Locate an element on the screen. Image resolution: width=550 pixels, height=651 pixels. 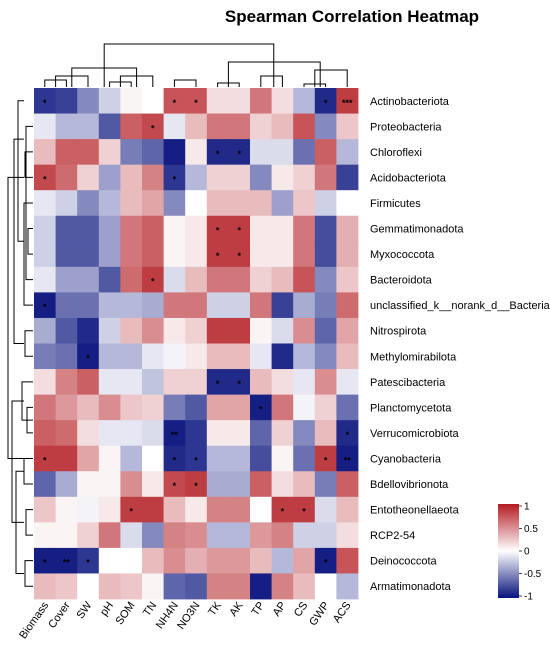
row-dendrogram is located at coordinates (20, 343).